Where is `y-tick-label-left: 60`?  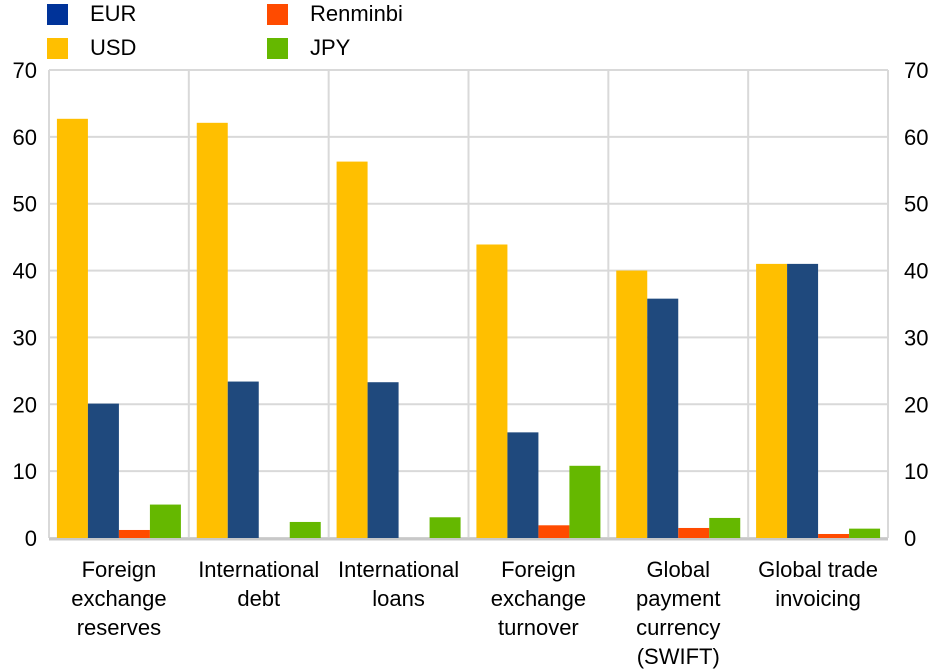
y-tick-label-left: 60 is located at coordinates (25, 137).